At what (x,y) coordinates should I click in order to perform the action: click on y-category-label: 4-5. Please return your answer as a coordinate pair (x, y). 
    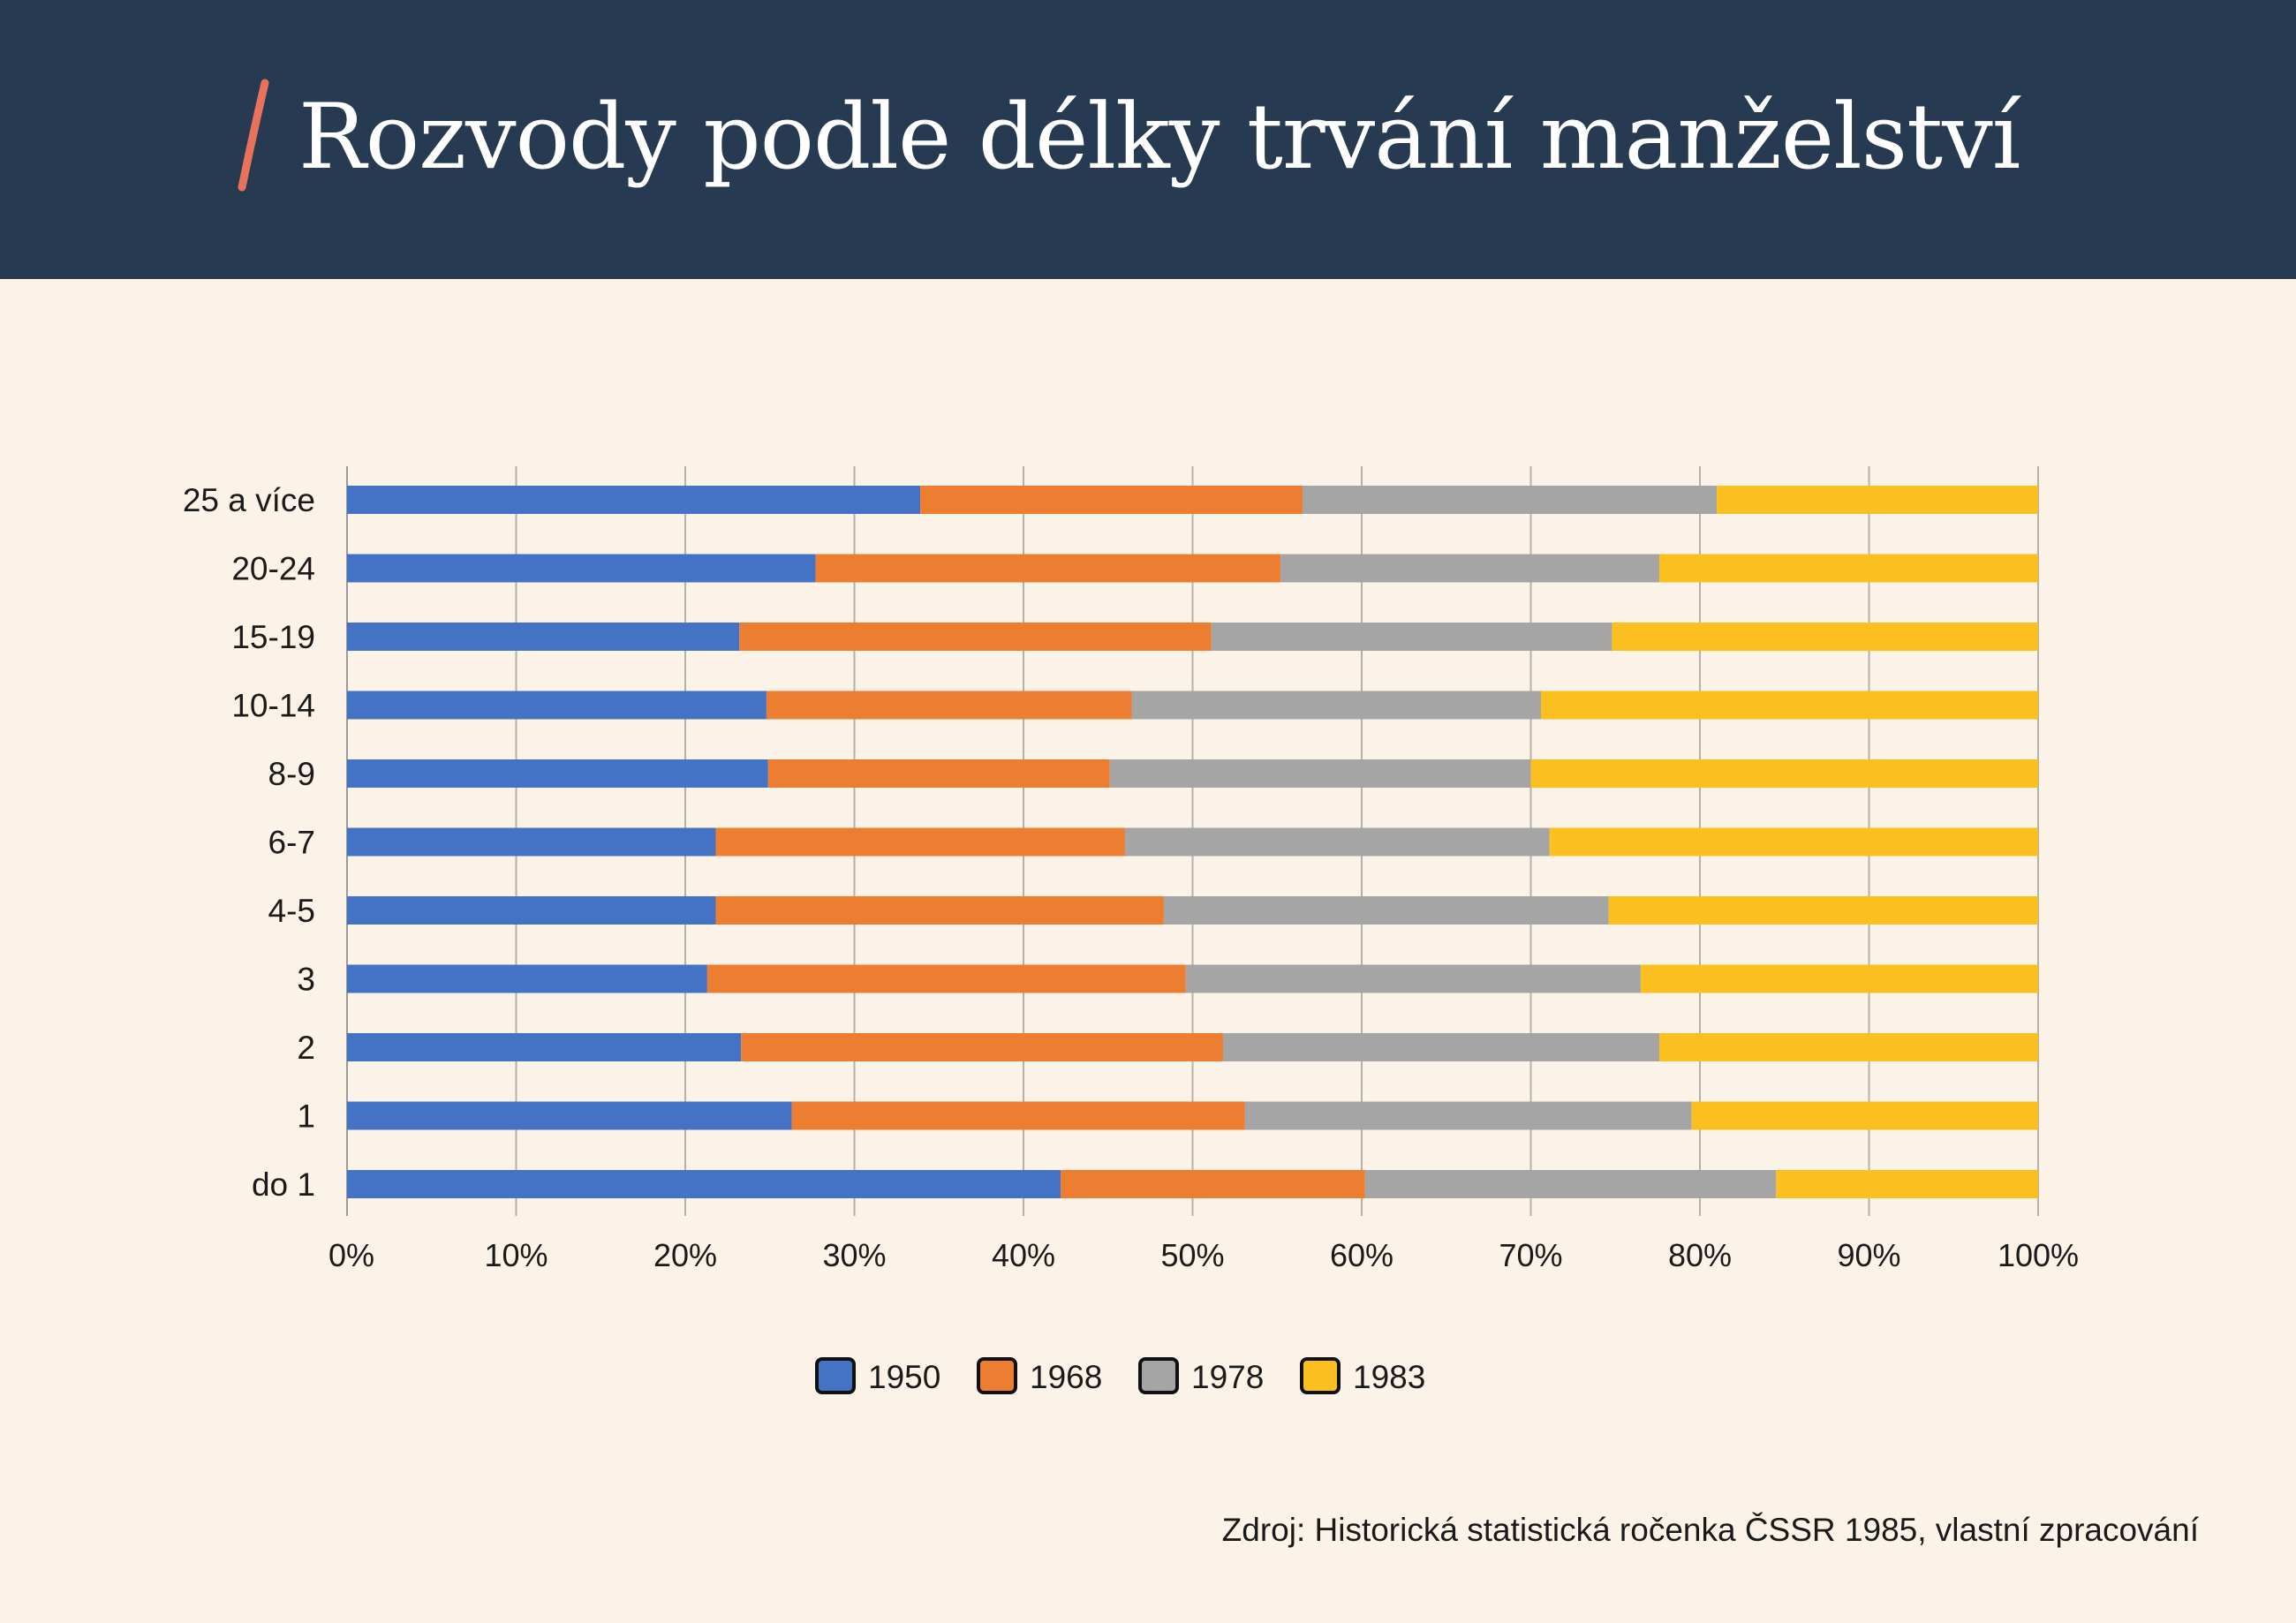
    Looking at the image, I should click on (291, 911).